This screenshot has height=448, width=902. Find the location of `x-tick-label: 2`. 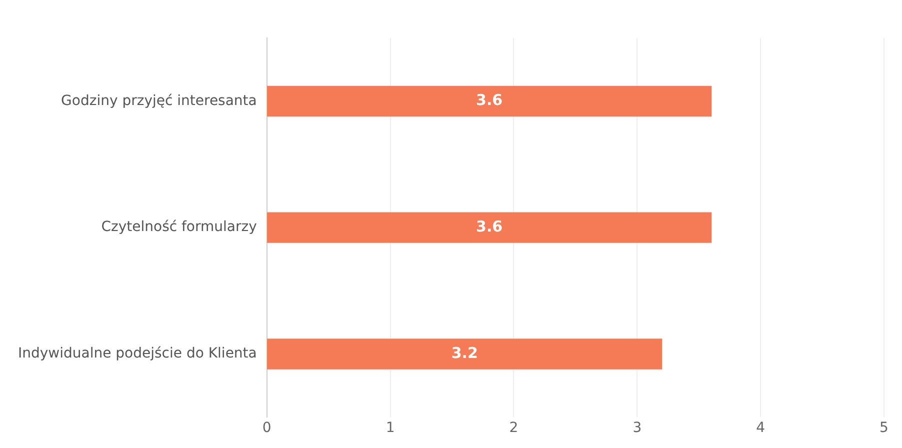

x-tick-label: 2 is located at coordinates (513, 428).